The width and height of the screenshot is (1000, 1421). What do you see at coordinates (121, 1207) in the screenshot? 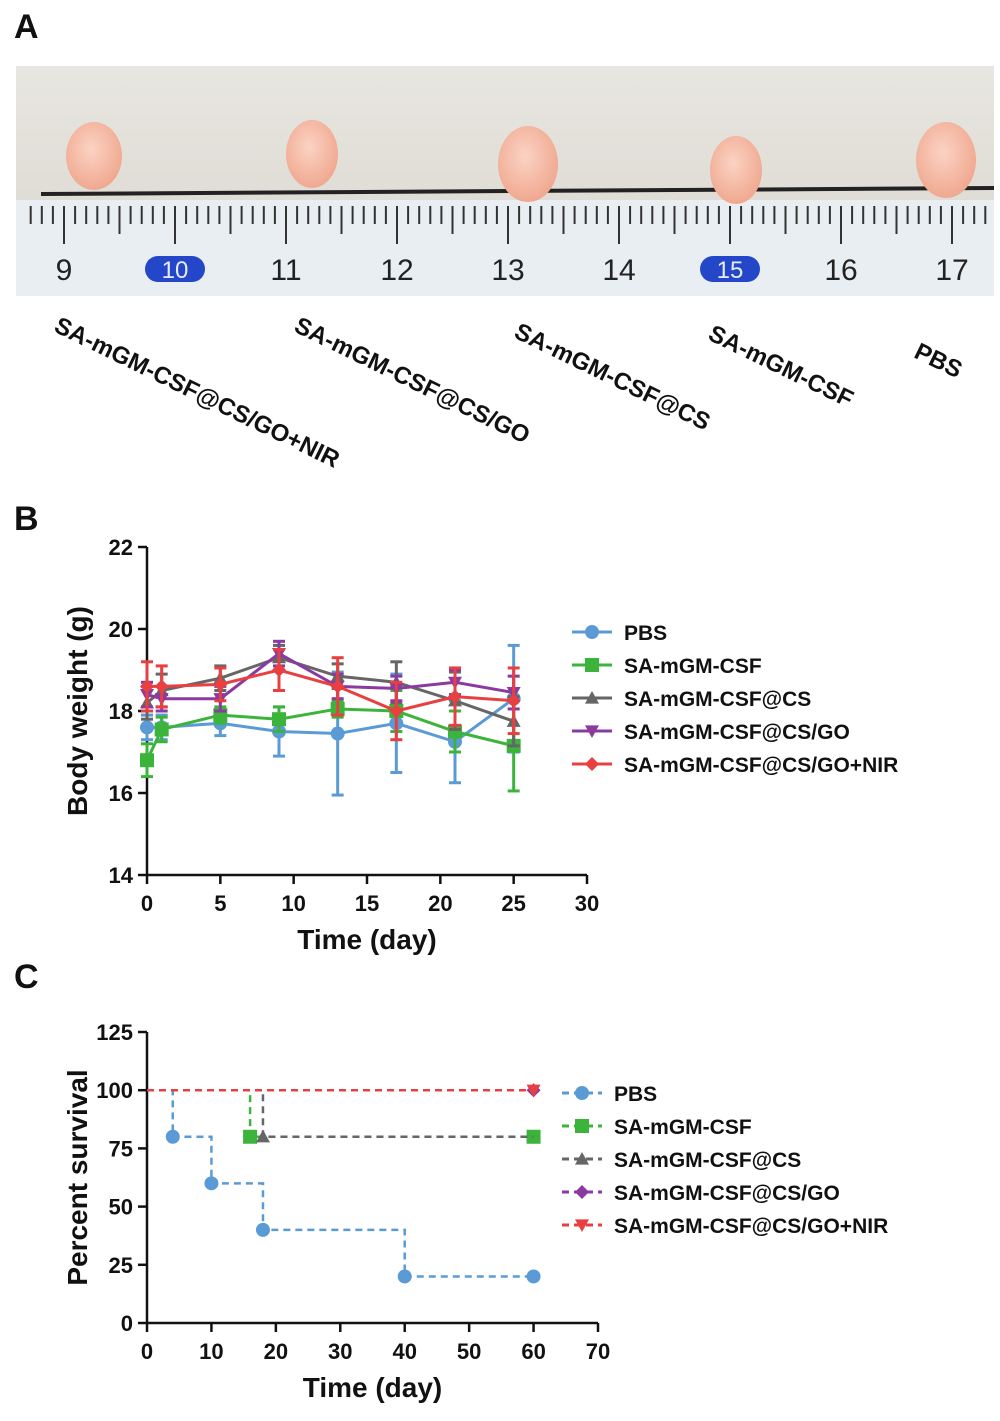
I see `survival-y-tick-label: 50` at bounding box center [121, 1207].